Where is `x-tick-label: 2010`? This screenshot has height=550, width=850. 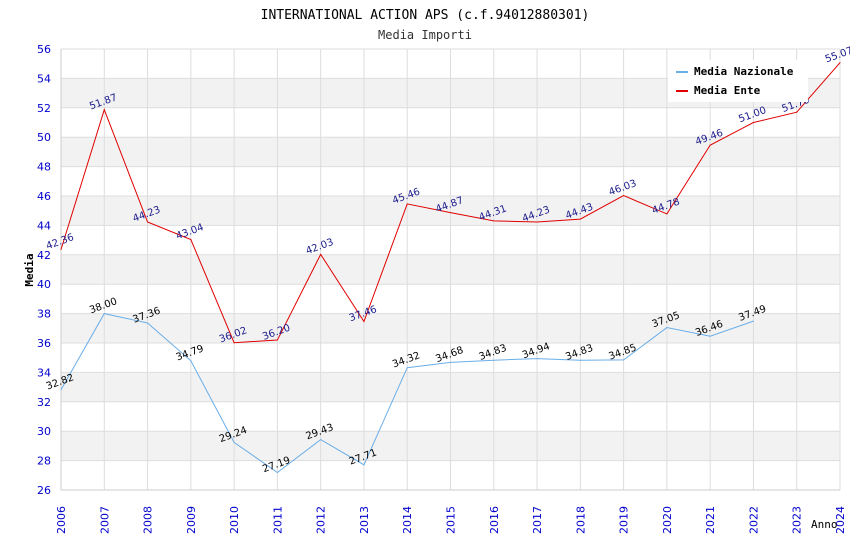
x-tick-label: 2010 is located at coordinates (234, 520).